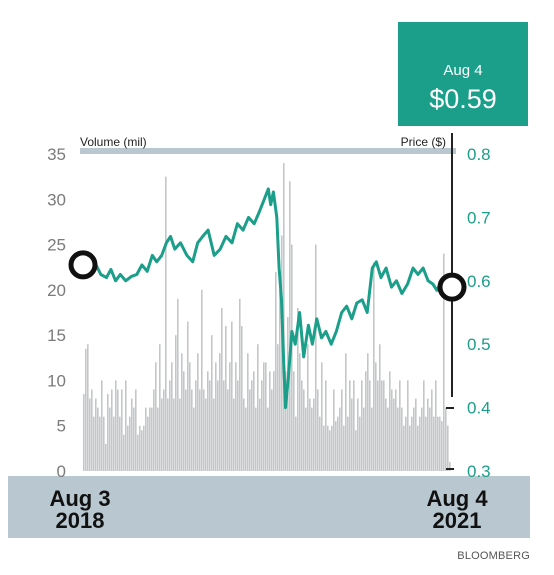 The image size is (554, 575). What do you see at coordinates (56, 380) in the screenshot?
I see `left-tick-label: 10` at bounding box center [56, 380].